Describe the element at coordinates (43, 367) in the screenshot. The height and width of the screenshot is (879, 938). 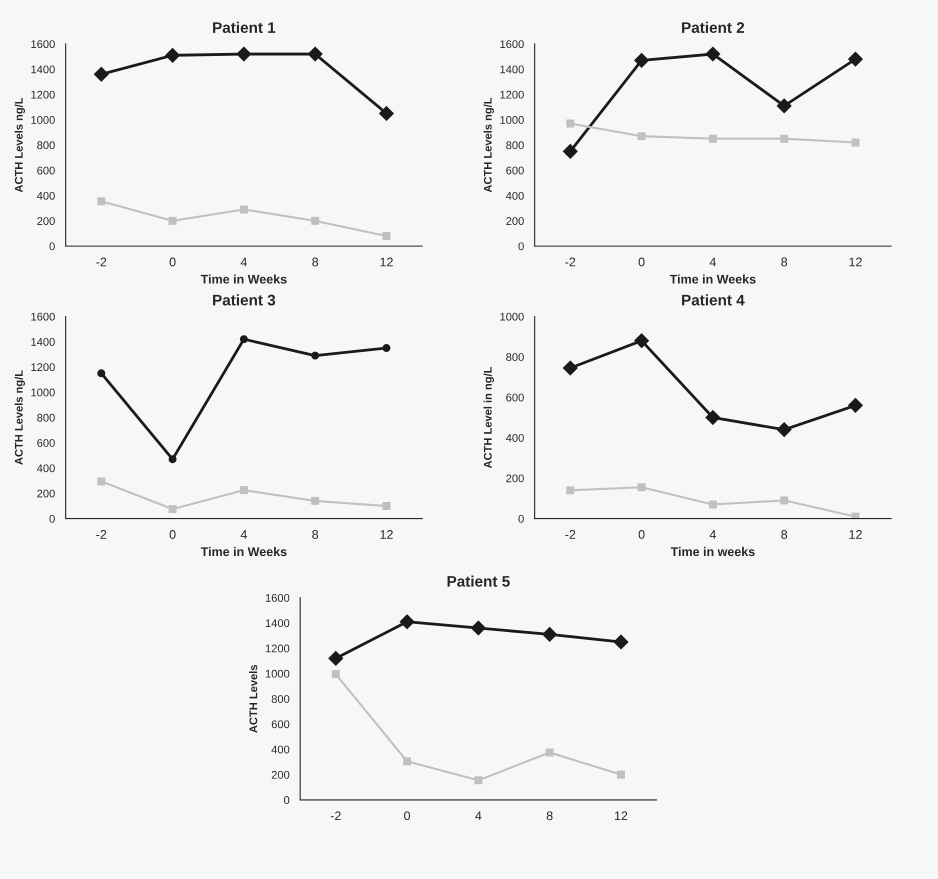
I see `y-tick-label: 1200` at that location.